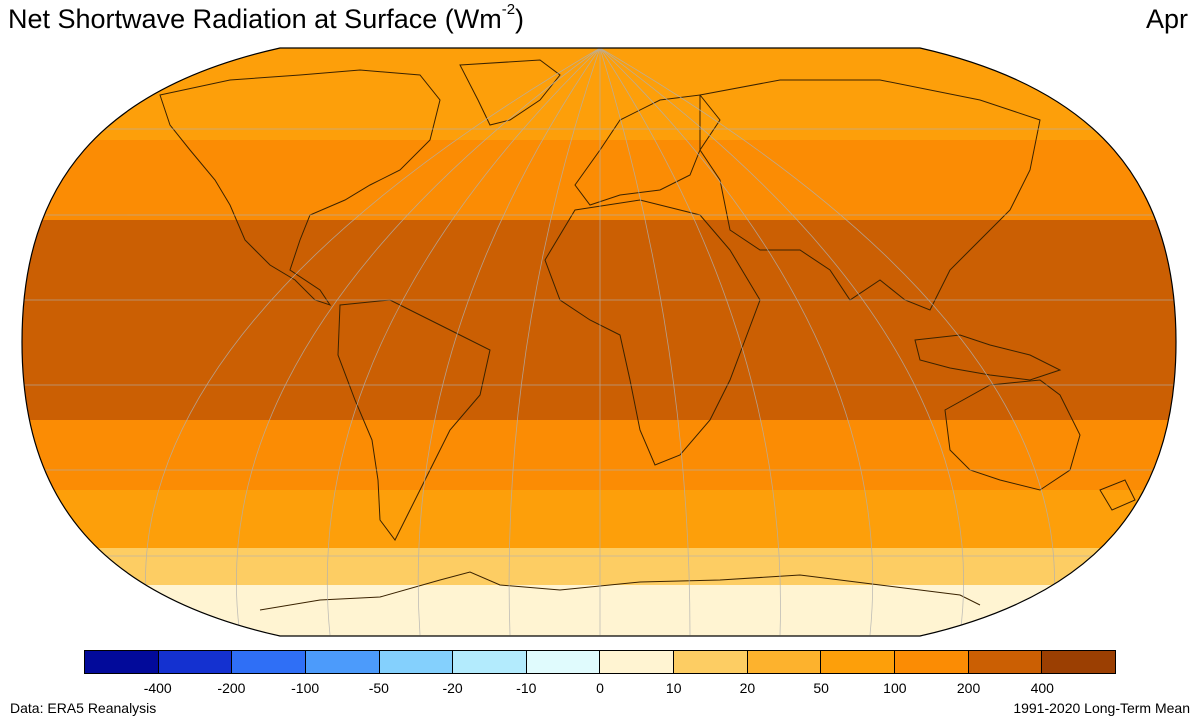 The width and height of the screenshot is (1200, 720). What do you see at coordinates (1117, 495) in the screenshot?
I see `coast-new-zealand` at bounding box center [1117, 495].